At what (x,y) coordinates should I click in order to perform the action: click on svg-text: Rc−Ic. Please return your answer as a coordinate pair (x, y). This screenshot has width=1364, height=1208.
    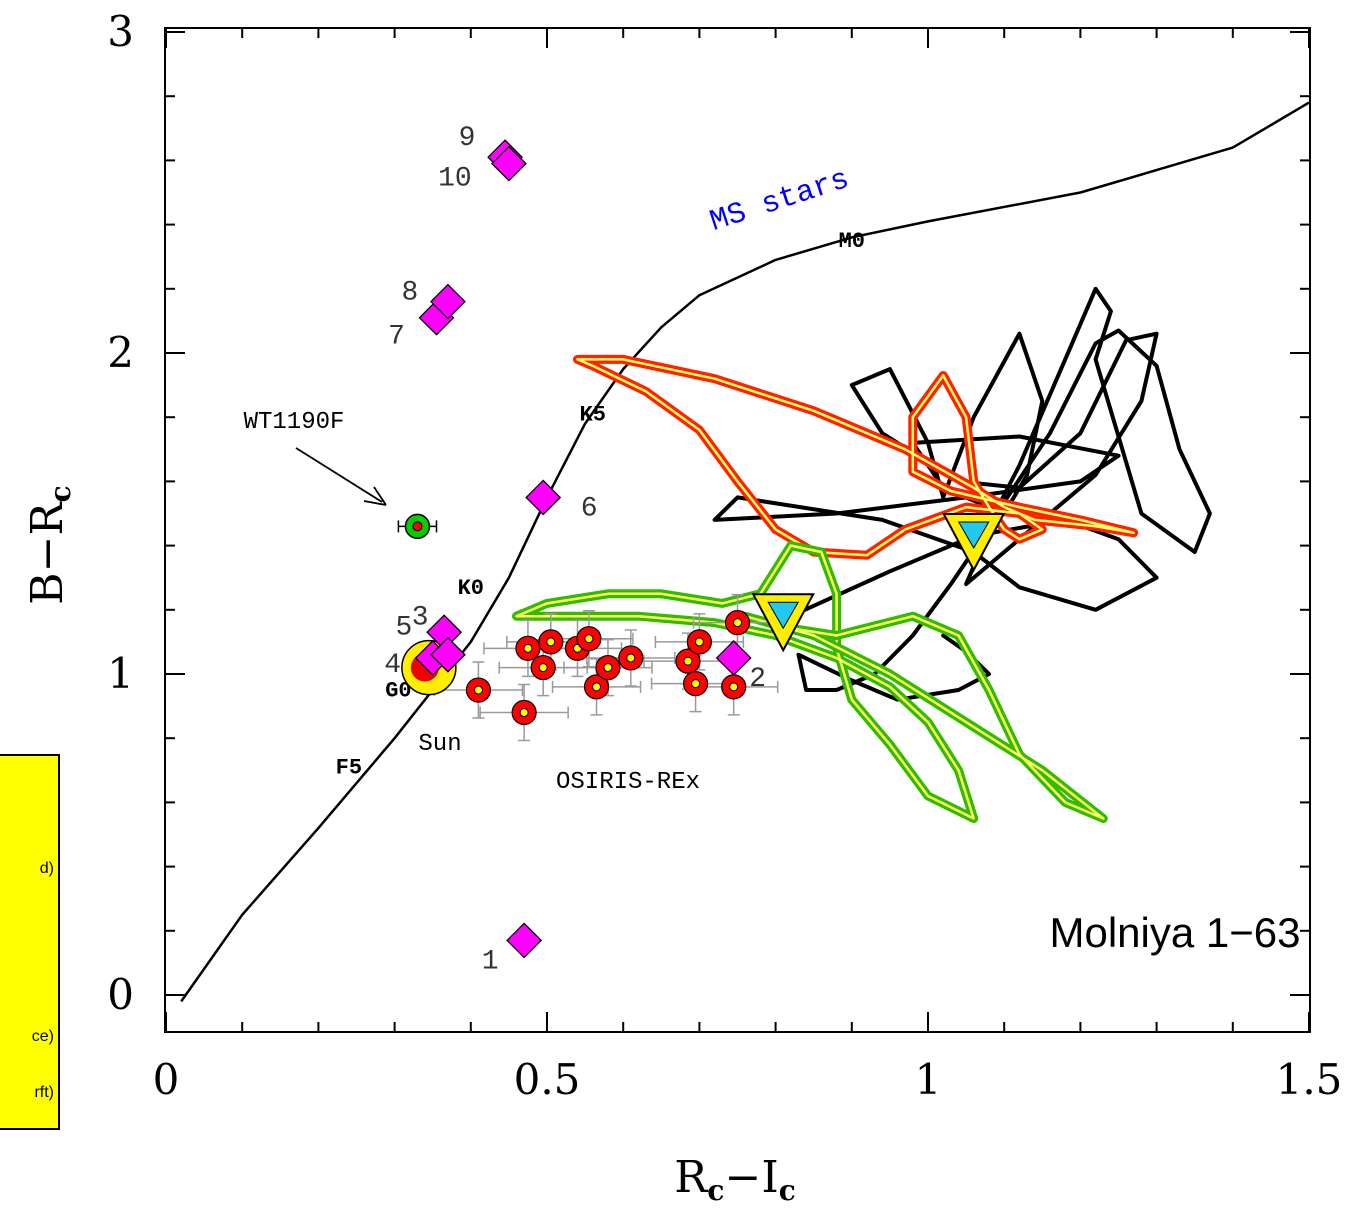
    Looking at the image, I should click on (735, 1179).